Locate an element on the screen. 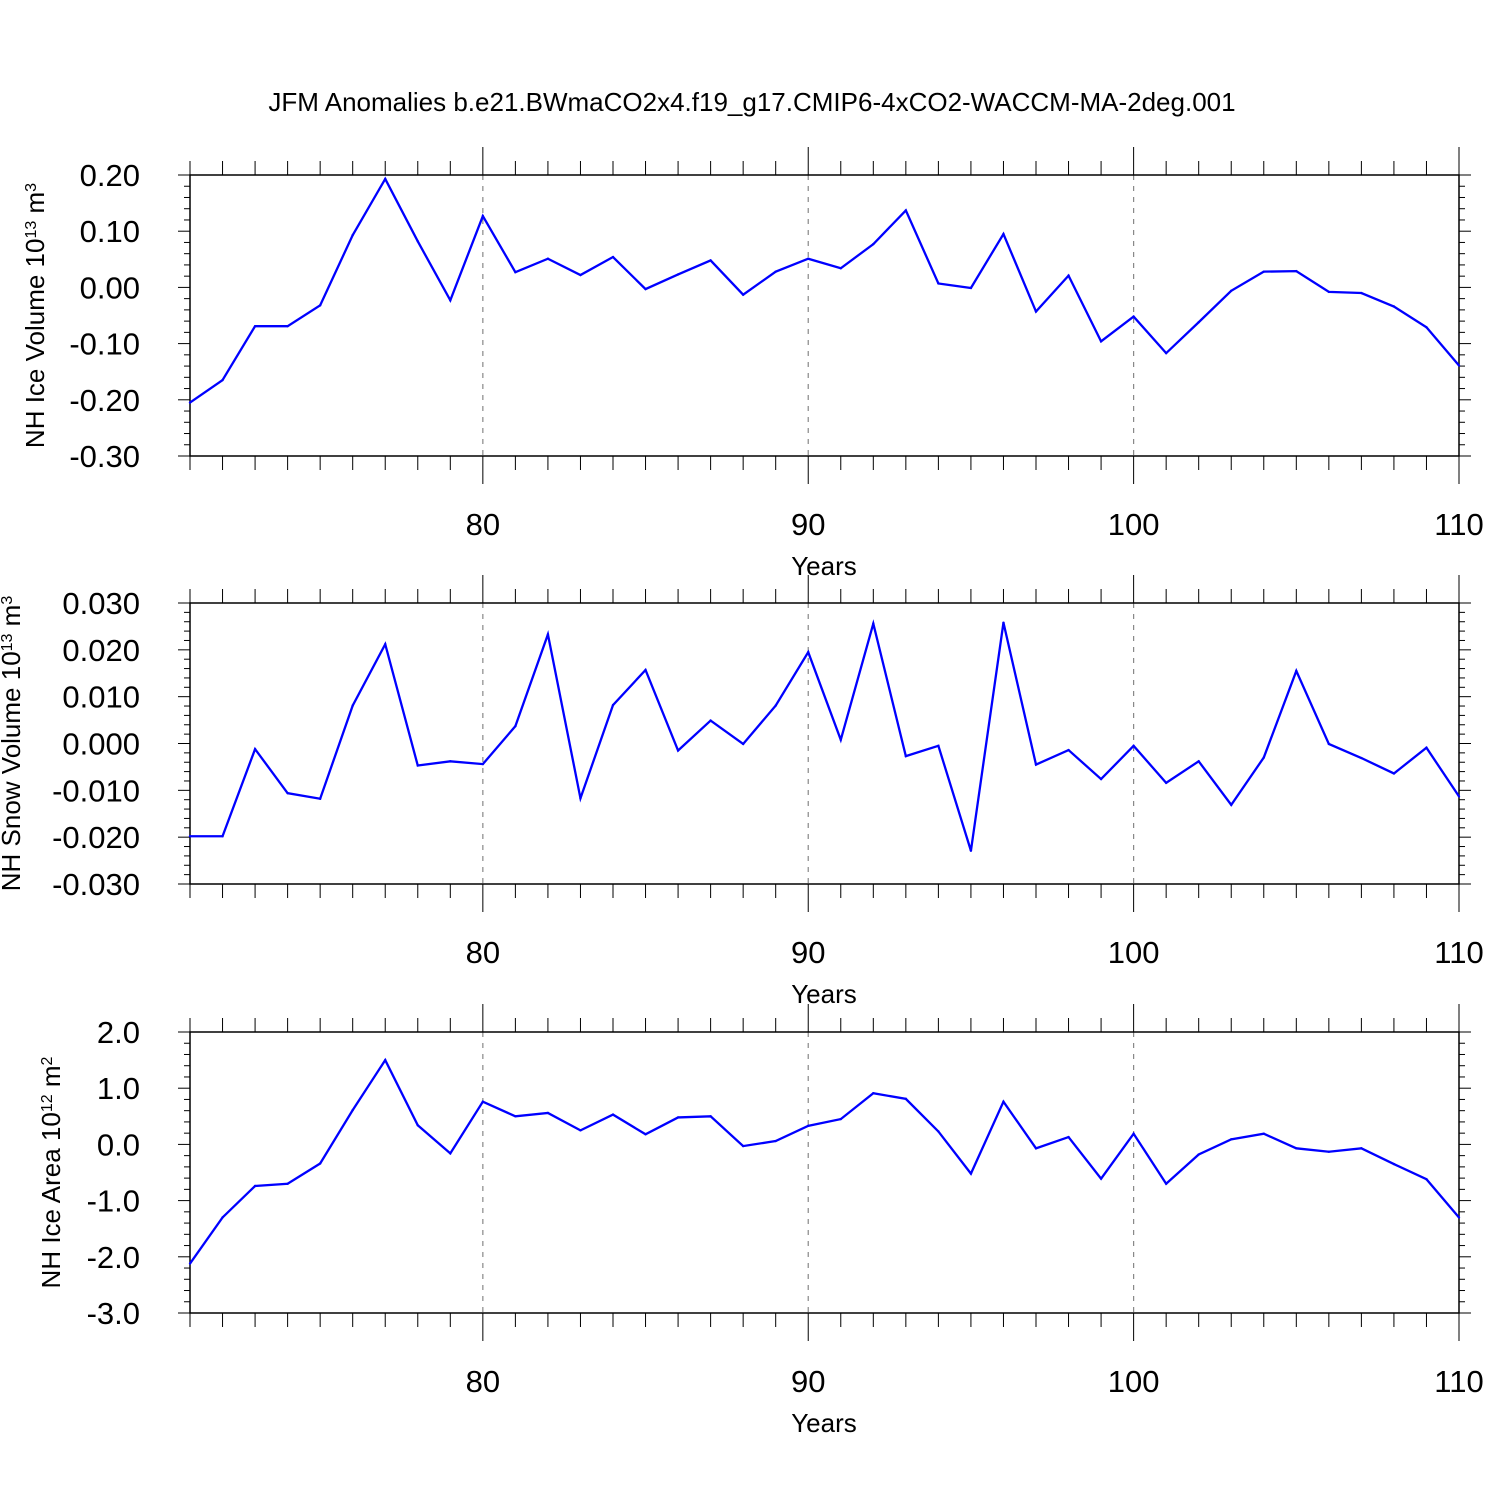 Image resolution: width=1500 pixels, height=1500 pixels. y-tick-label: 1.0 is located at coordinates (118, 1088).